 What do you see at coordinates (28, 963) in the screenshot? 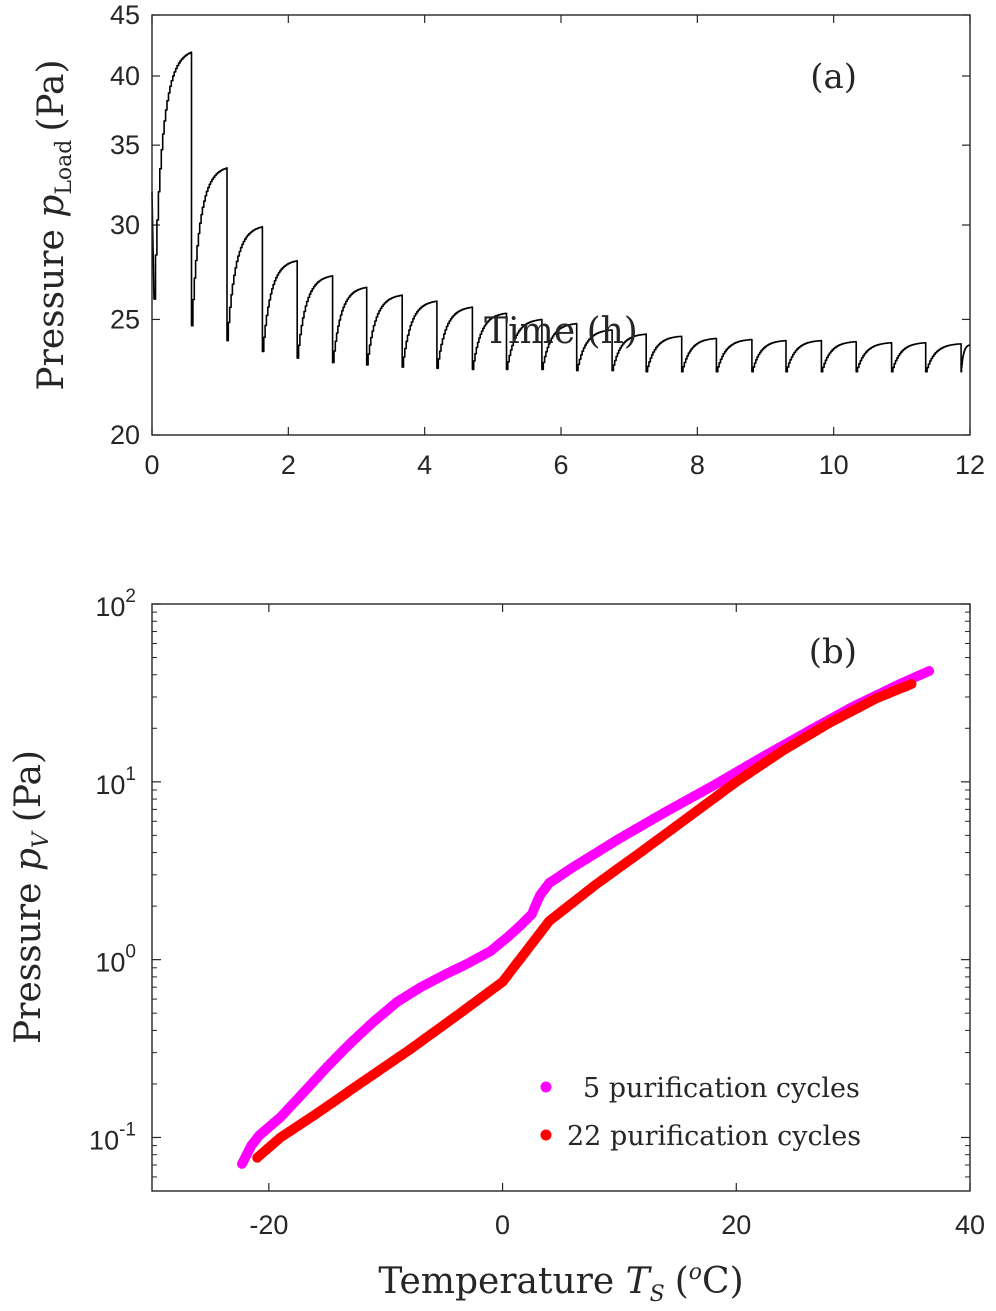
I see `panel-b-y-label-word: Pressure` at bounding box center [28, 963].